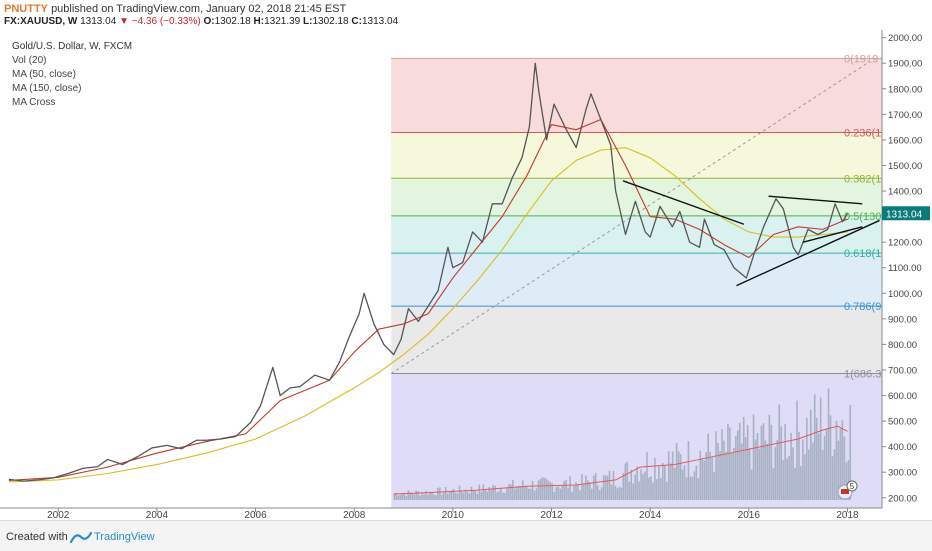 This screenshot has height=551, width=932. Describe the element at coordinates (902, 345) in the screenshot. I see `y-tick-label: 800.00` at that location.